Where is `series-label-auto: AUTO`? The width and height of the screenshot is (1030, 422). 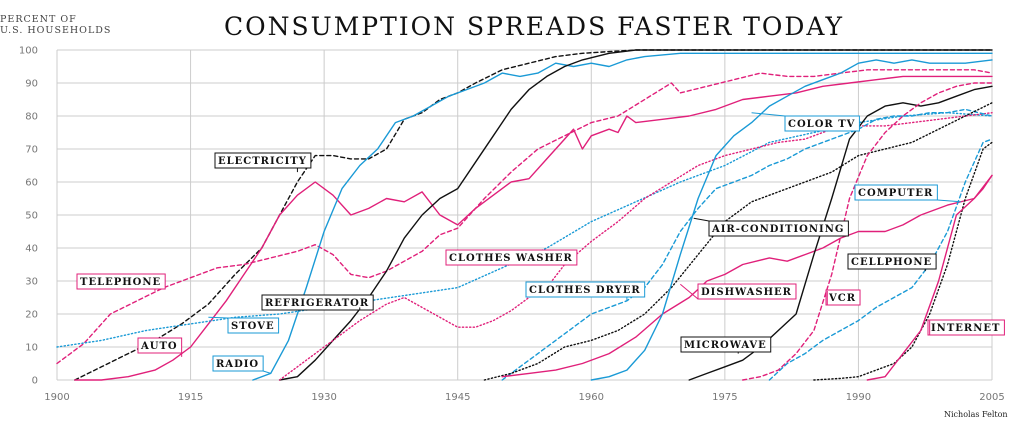 series-label-auto: AUTO is located at coordinates (160, 347).